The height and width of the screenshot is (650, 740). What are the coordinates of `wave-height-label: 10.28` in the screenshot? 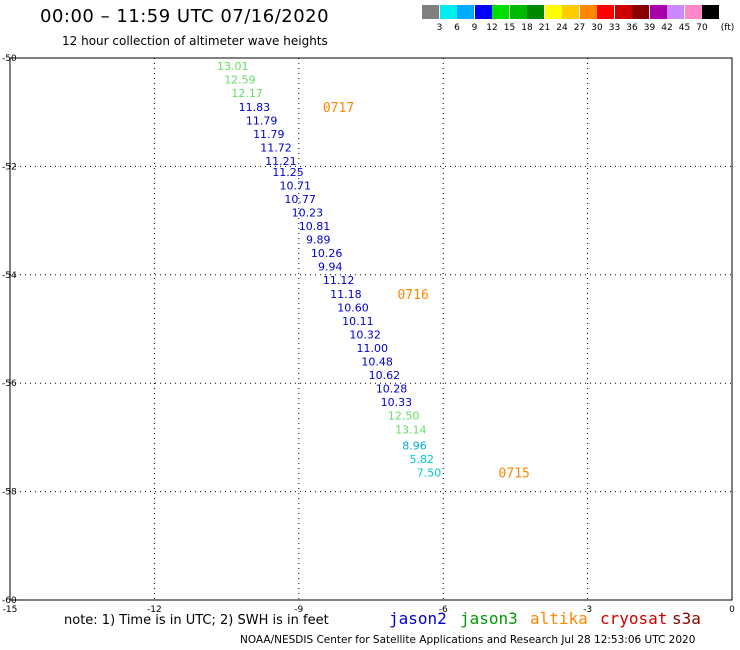 It's located at (392, 389).